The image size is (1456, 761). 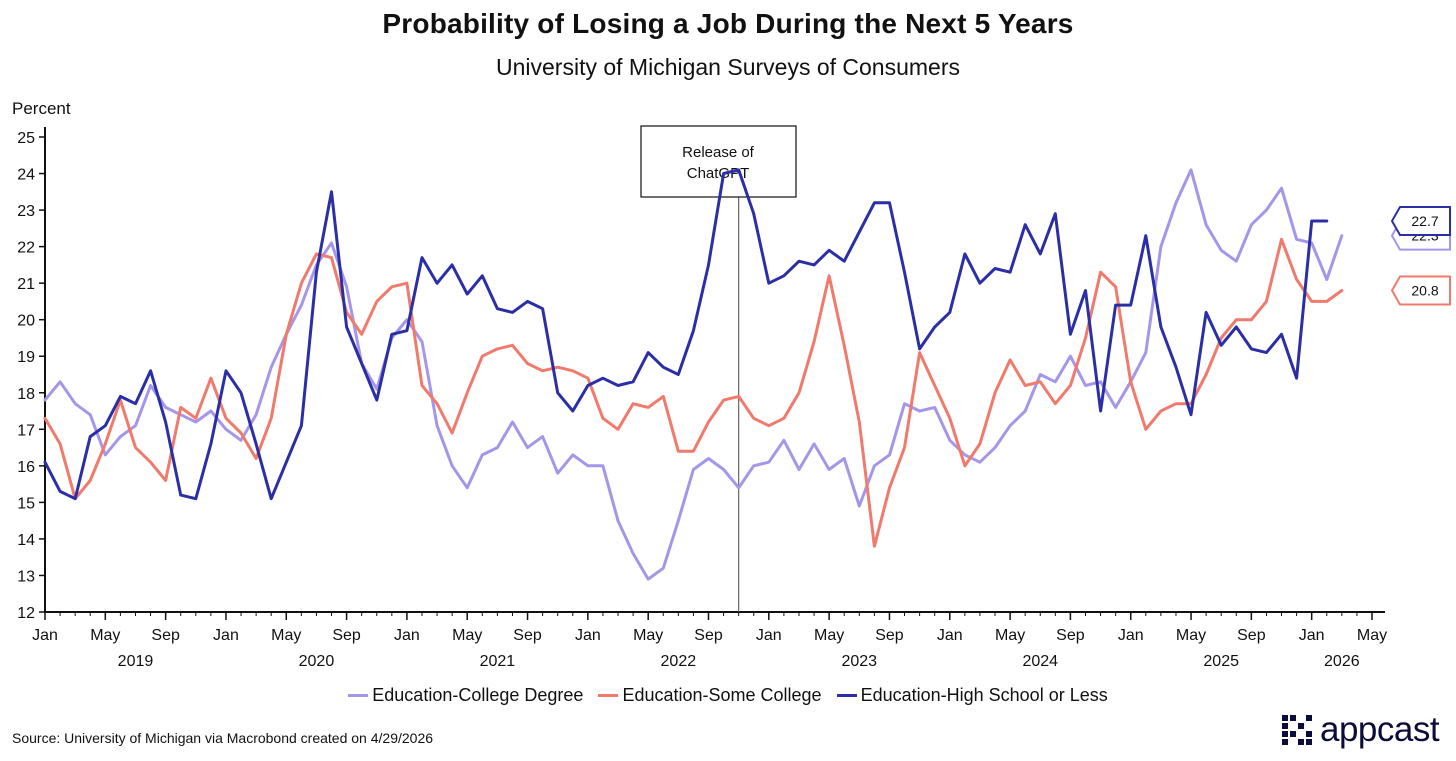 What do you see at coordinates (26, 321) in the screenshot?
I see `y-tick-label: 20` at bounding box center [26, 321].